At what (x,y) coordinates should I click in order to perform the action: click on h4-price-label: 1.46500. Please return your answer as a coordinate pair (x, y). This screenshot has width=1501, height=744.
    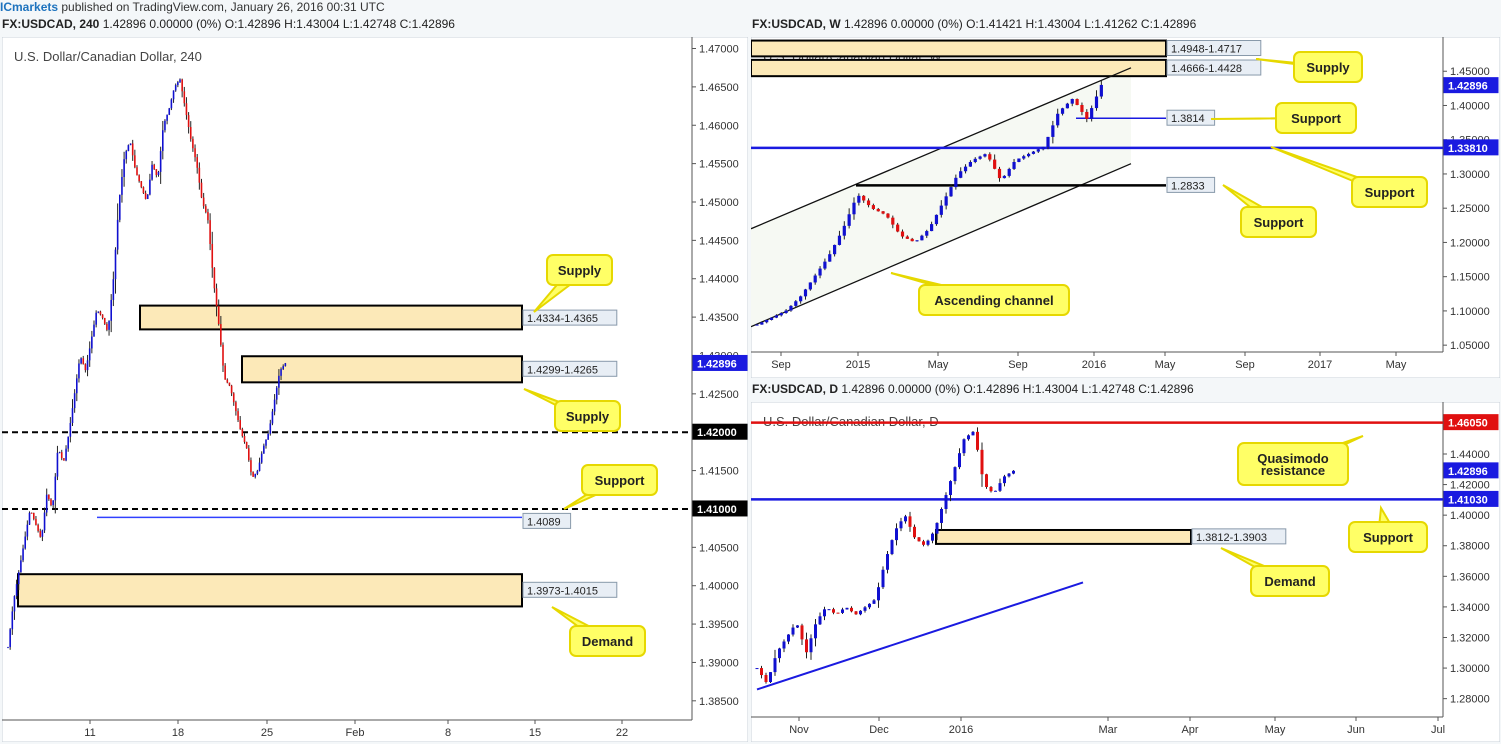
    Looking at the image, I should click on (719, 88).